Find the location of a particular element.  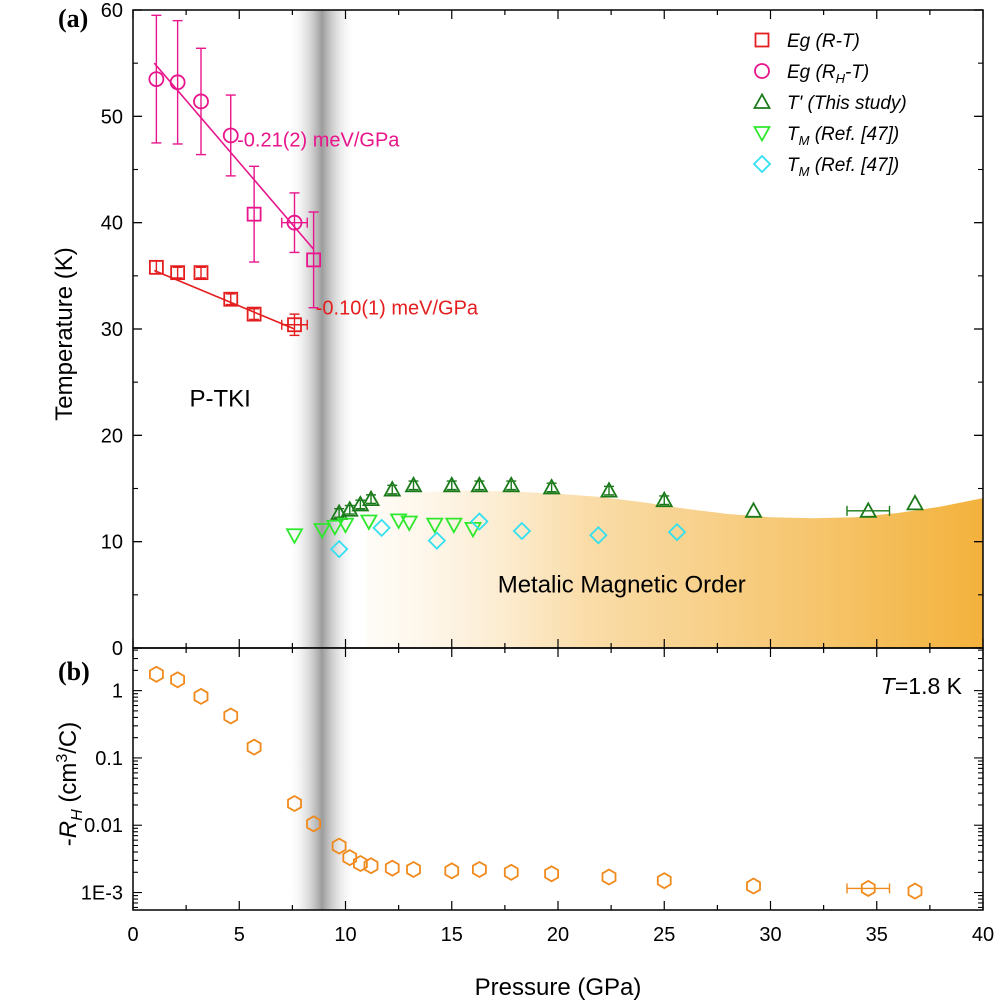

region-label: P-TKI is located at coordinates (219, 399).